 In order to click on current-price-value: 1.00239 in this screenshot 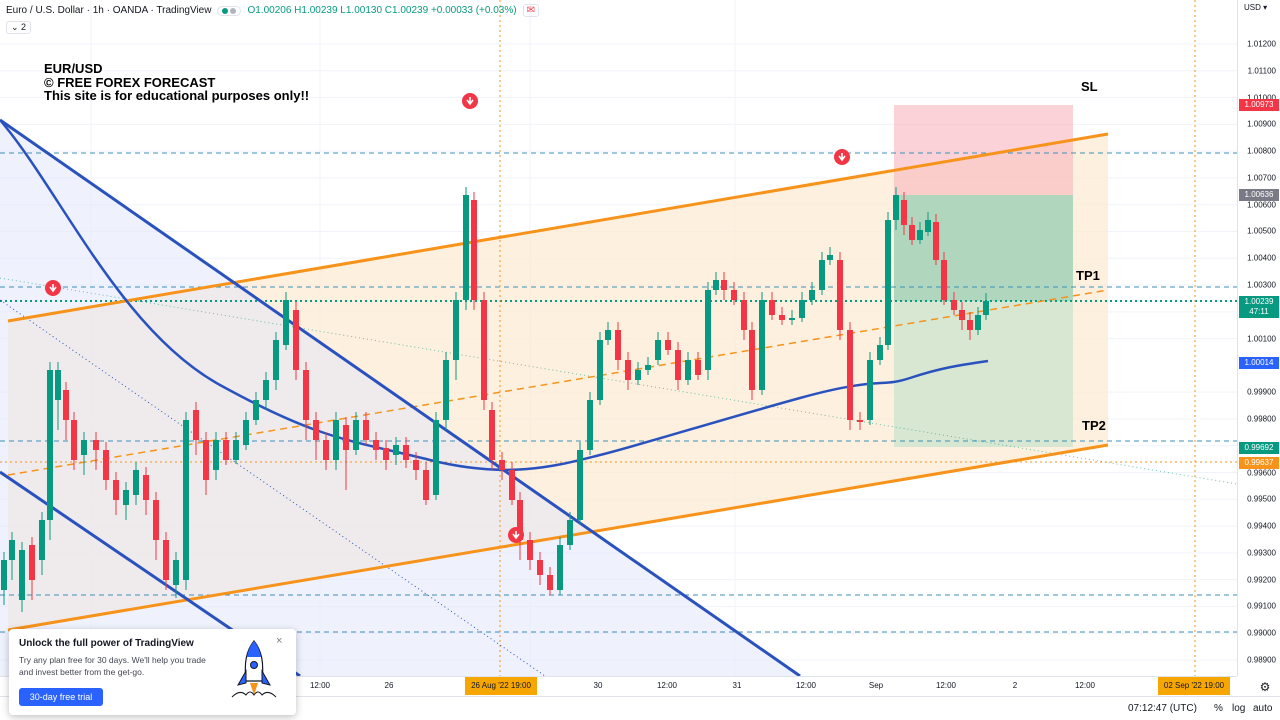, I will do `click(1259, 301)`.